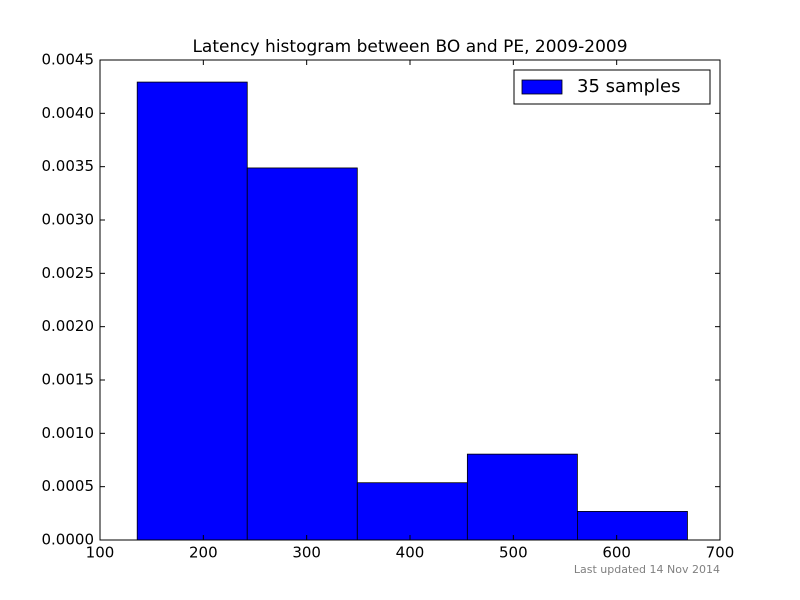  Describe the element at coordinates (68, 486) in the screenshot. I see `y-tick-label: 0.0005` at that location.